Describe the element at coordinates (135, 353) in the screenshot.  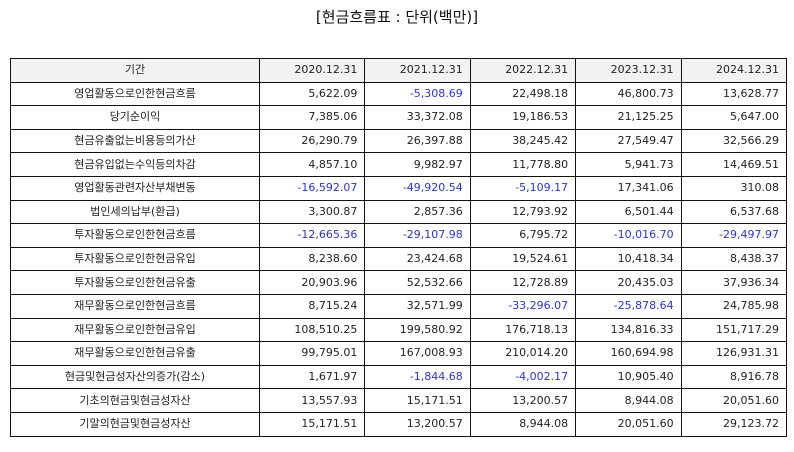
I see `row-label: 재무활동으로인한현금유출` at that location.